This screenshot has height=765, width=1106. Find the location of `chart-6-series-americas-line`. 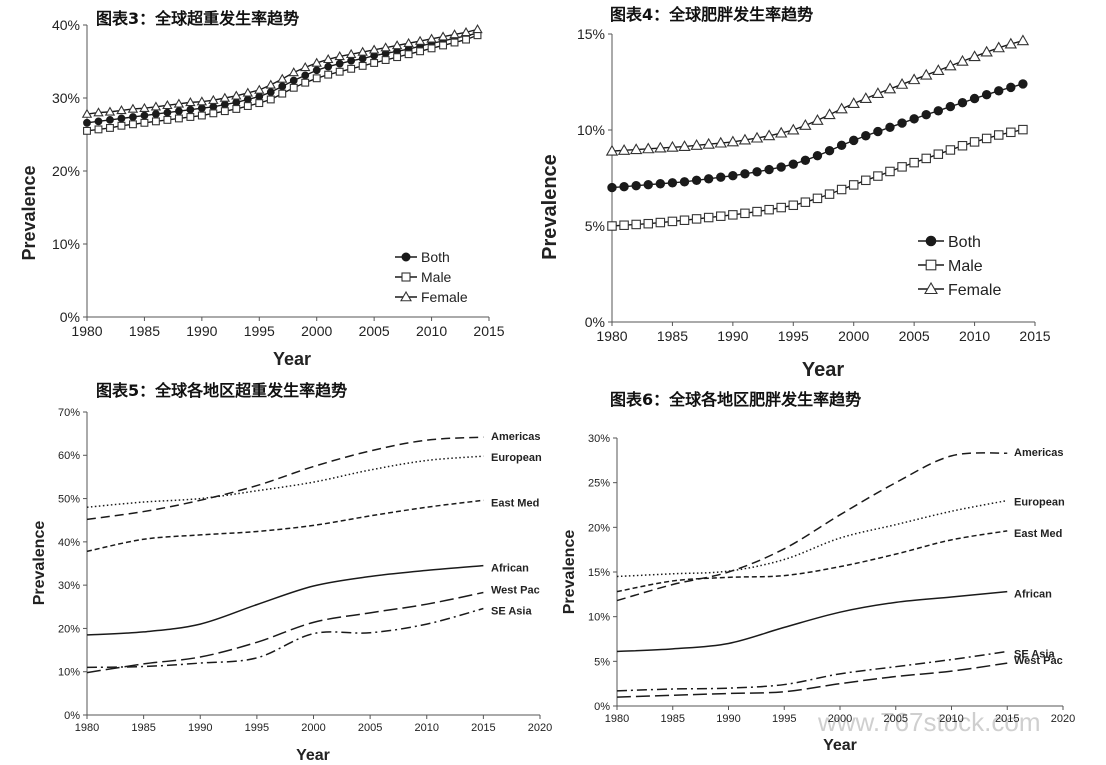

chart-6-series-americas-line is located at coordinates (812, 527).